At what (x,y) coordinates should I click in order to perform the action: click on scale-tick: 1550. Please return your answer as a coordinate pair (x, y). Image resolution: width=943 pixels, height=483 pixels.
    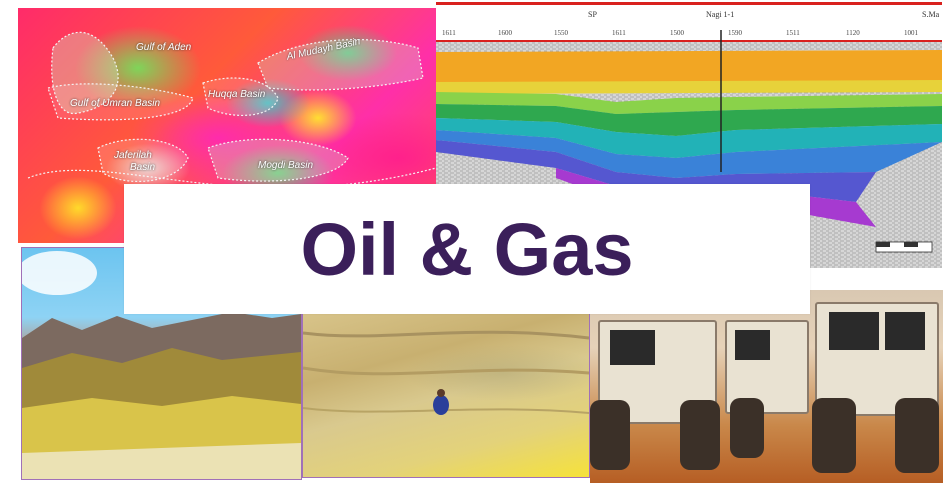
    Looking at the image, I should click on (561, 33).